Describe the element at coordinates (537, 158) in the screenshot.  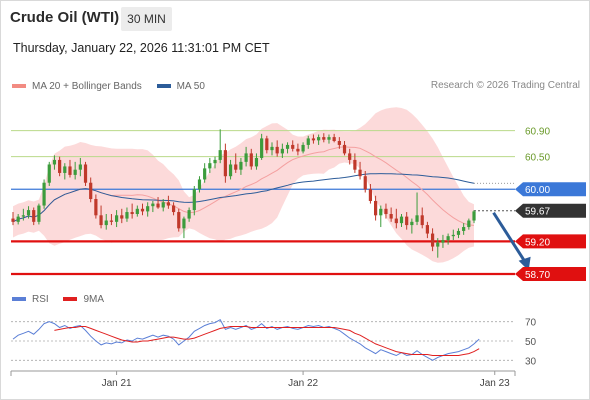
I see `level-label-60.50: 60.50` at that location.